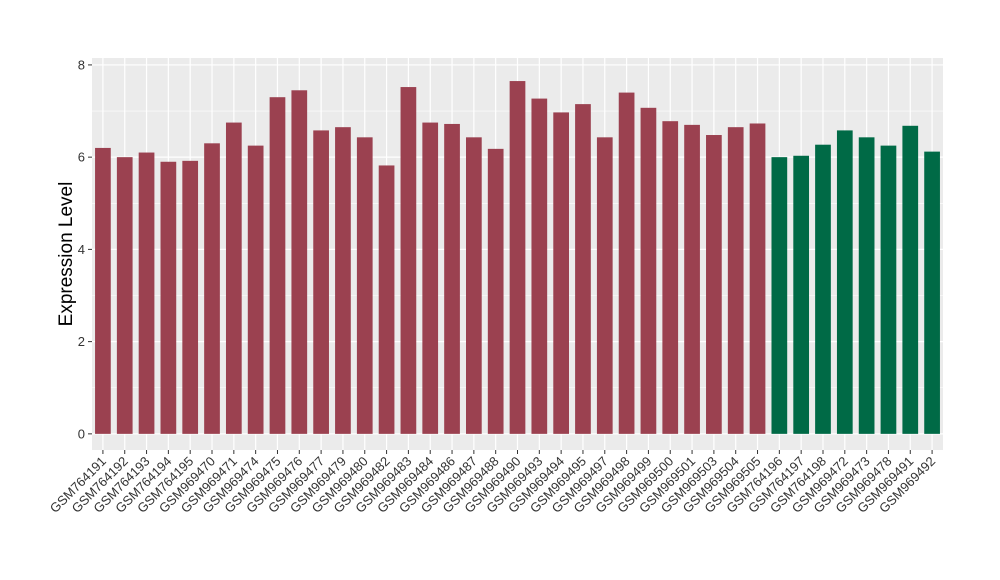  Describe the element at coordinates (452, 278) in the screenshot. I see `bar-GSM969486` at that location.